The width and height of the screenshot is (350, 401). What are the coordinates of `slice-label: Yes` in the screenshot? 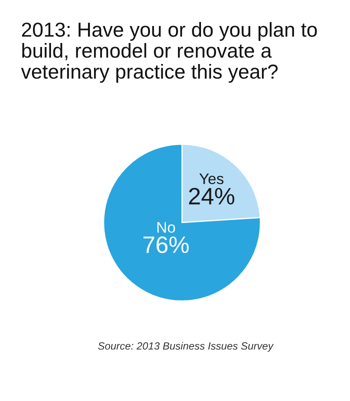 It's located at (211, 179).